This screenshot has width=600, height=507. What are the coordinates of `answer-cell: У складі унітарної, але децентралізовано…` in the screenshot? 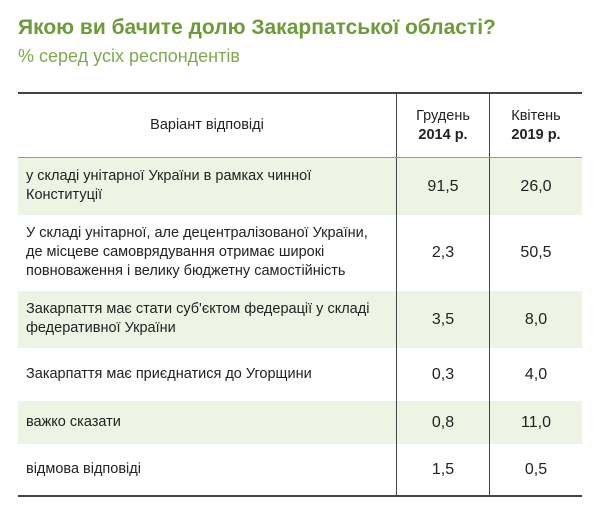 It's located at (197, 252).